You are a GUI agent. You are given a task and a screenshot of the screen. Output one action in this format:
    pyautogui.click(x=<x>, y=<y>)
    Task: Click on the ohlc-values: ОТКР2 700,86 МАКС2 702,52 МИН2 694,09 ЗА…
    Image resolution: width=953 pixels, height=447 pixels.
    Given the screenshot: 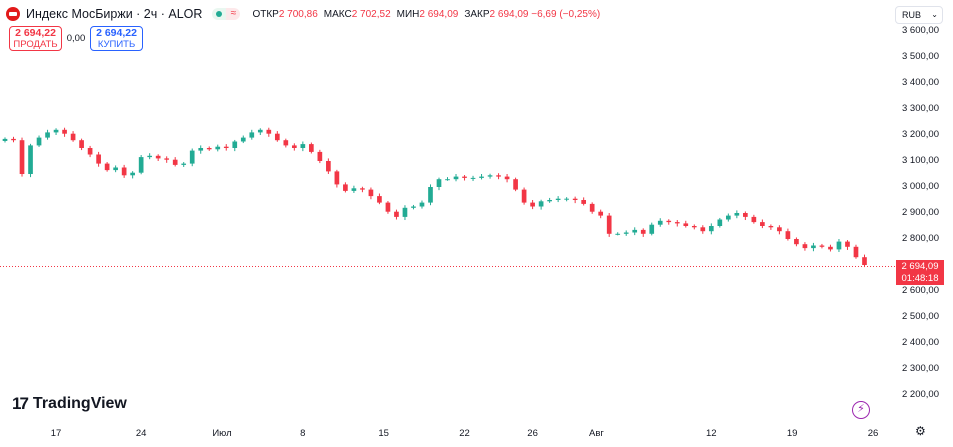 What is the action you would take?
    pyautogui.click(x=426, y=14)
    